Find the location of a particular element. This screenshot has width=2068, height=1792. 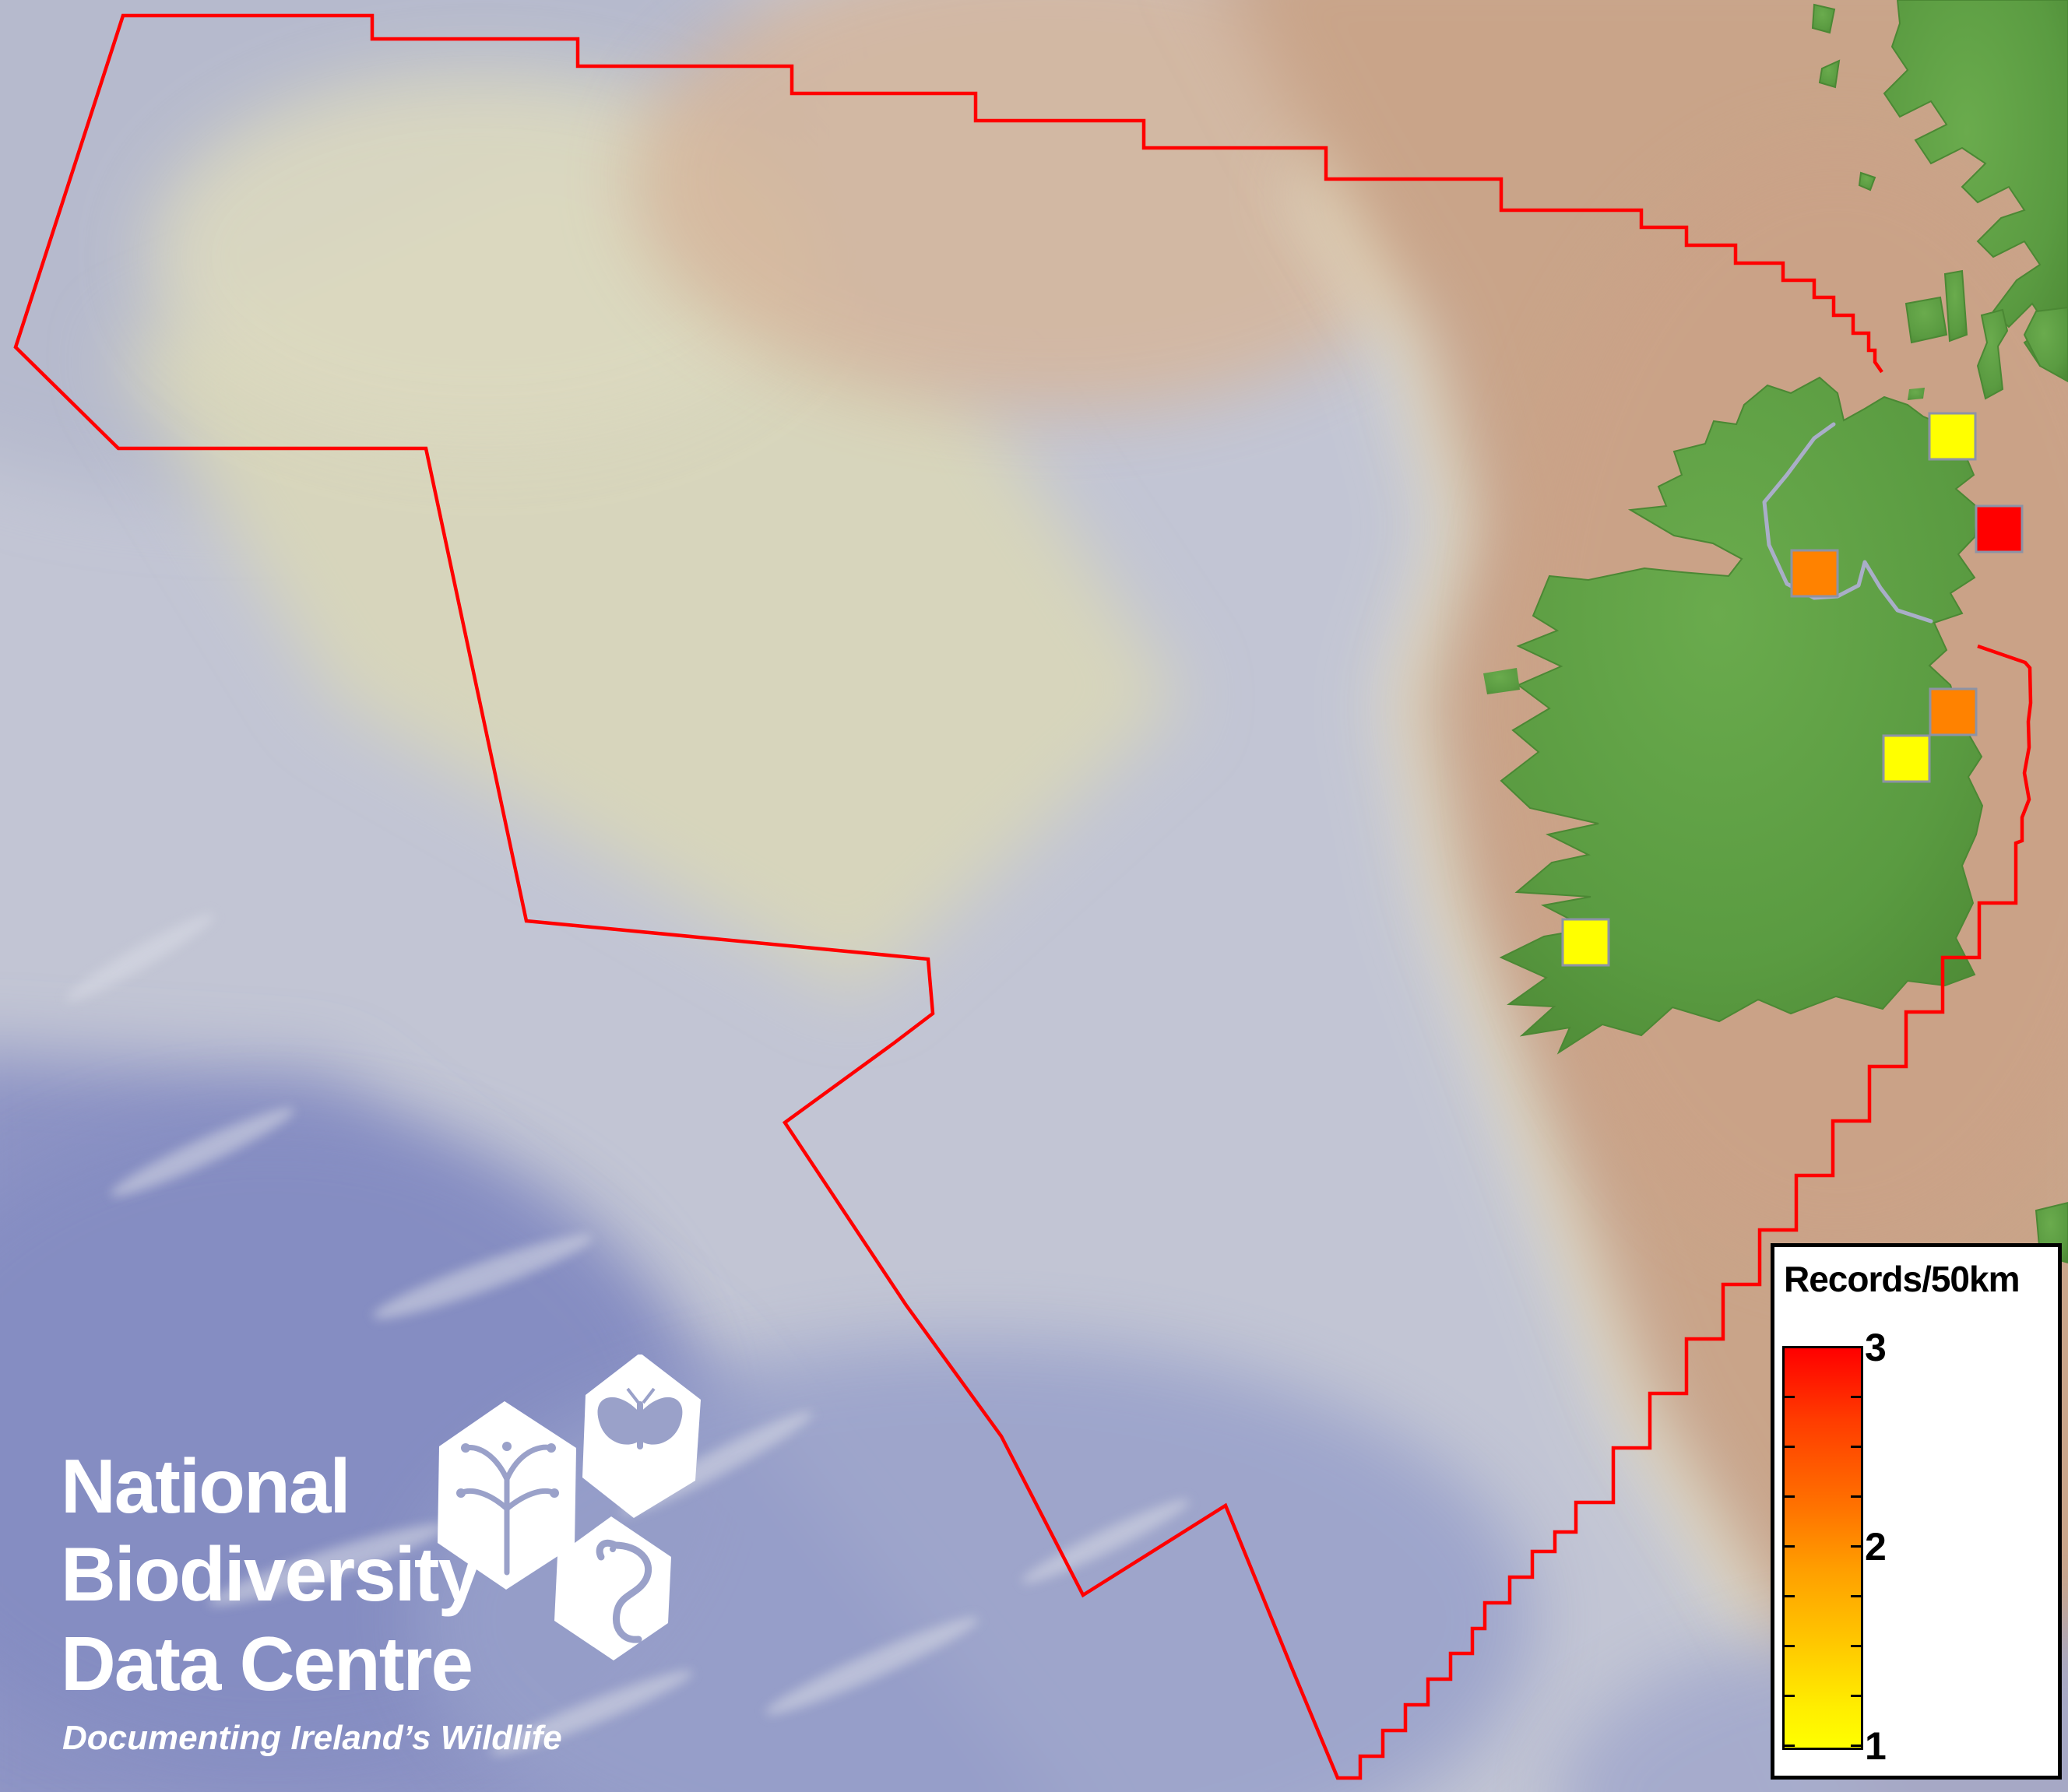

plant-glyph is located at coordinates (507, 1509).